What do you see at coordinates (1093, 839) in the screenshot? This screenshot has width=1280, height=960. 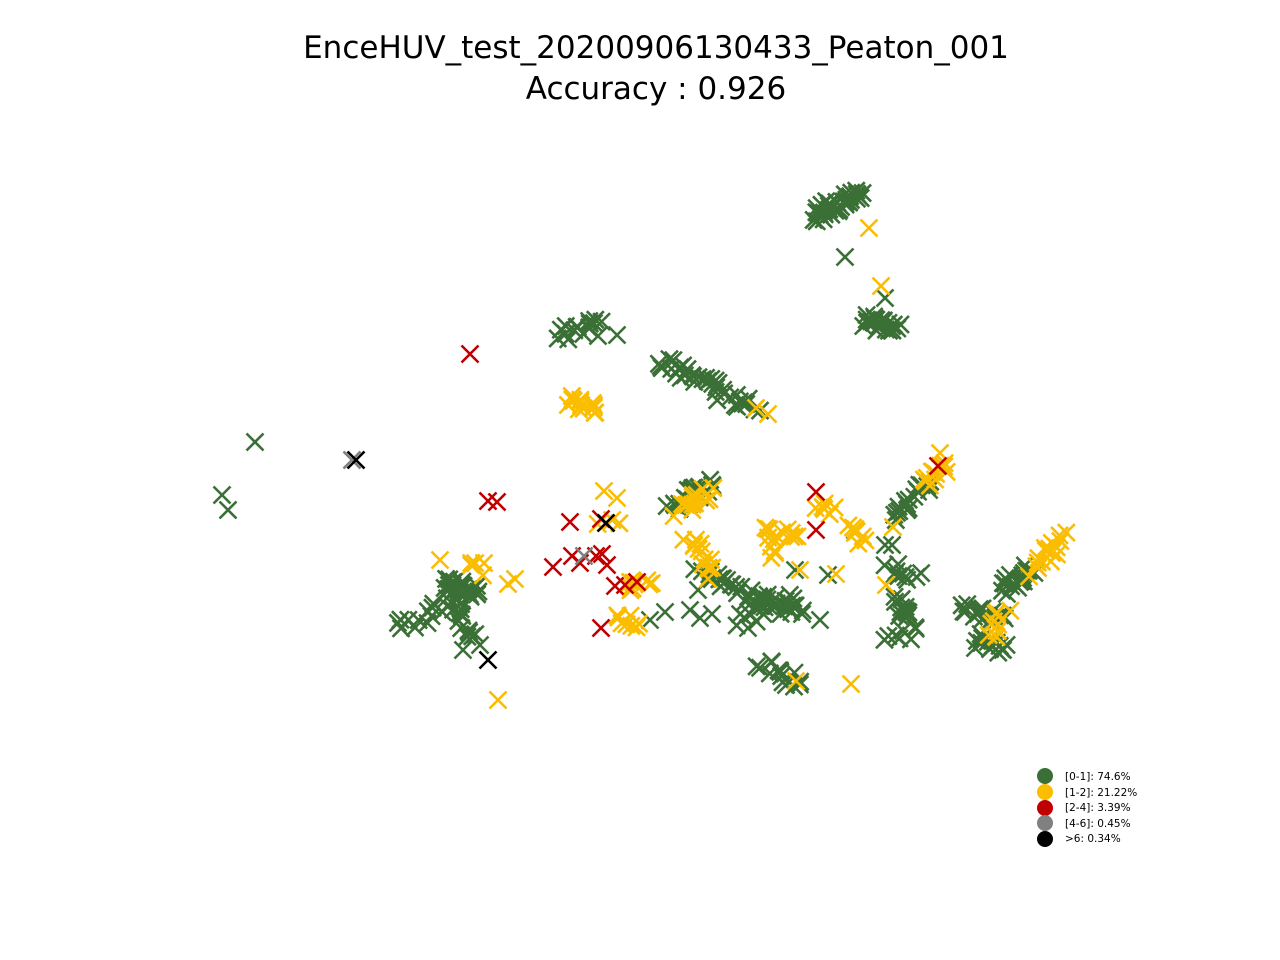 I see `legend-label: >6: 0.34%` at bounding box center [1093, 839].